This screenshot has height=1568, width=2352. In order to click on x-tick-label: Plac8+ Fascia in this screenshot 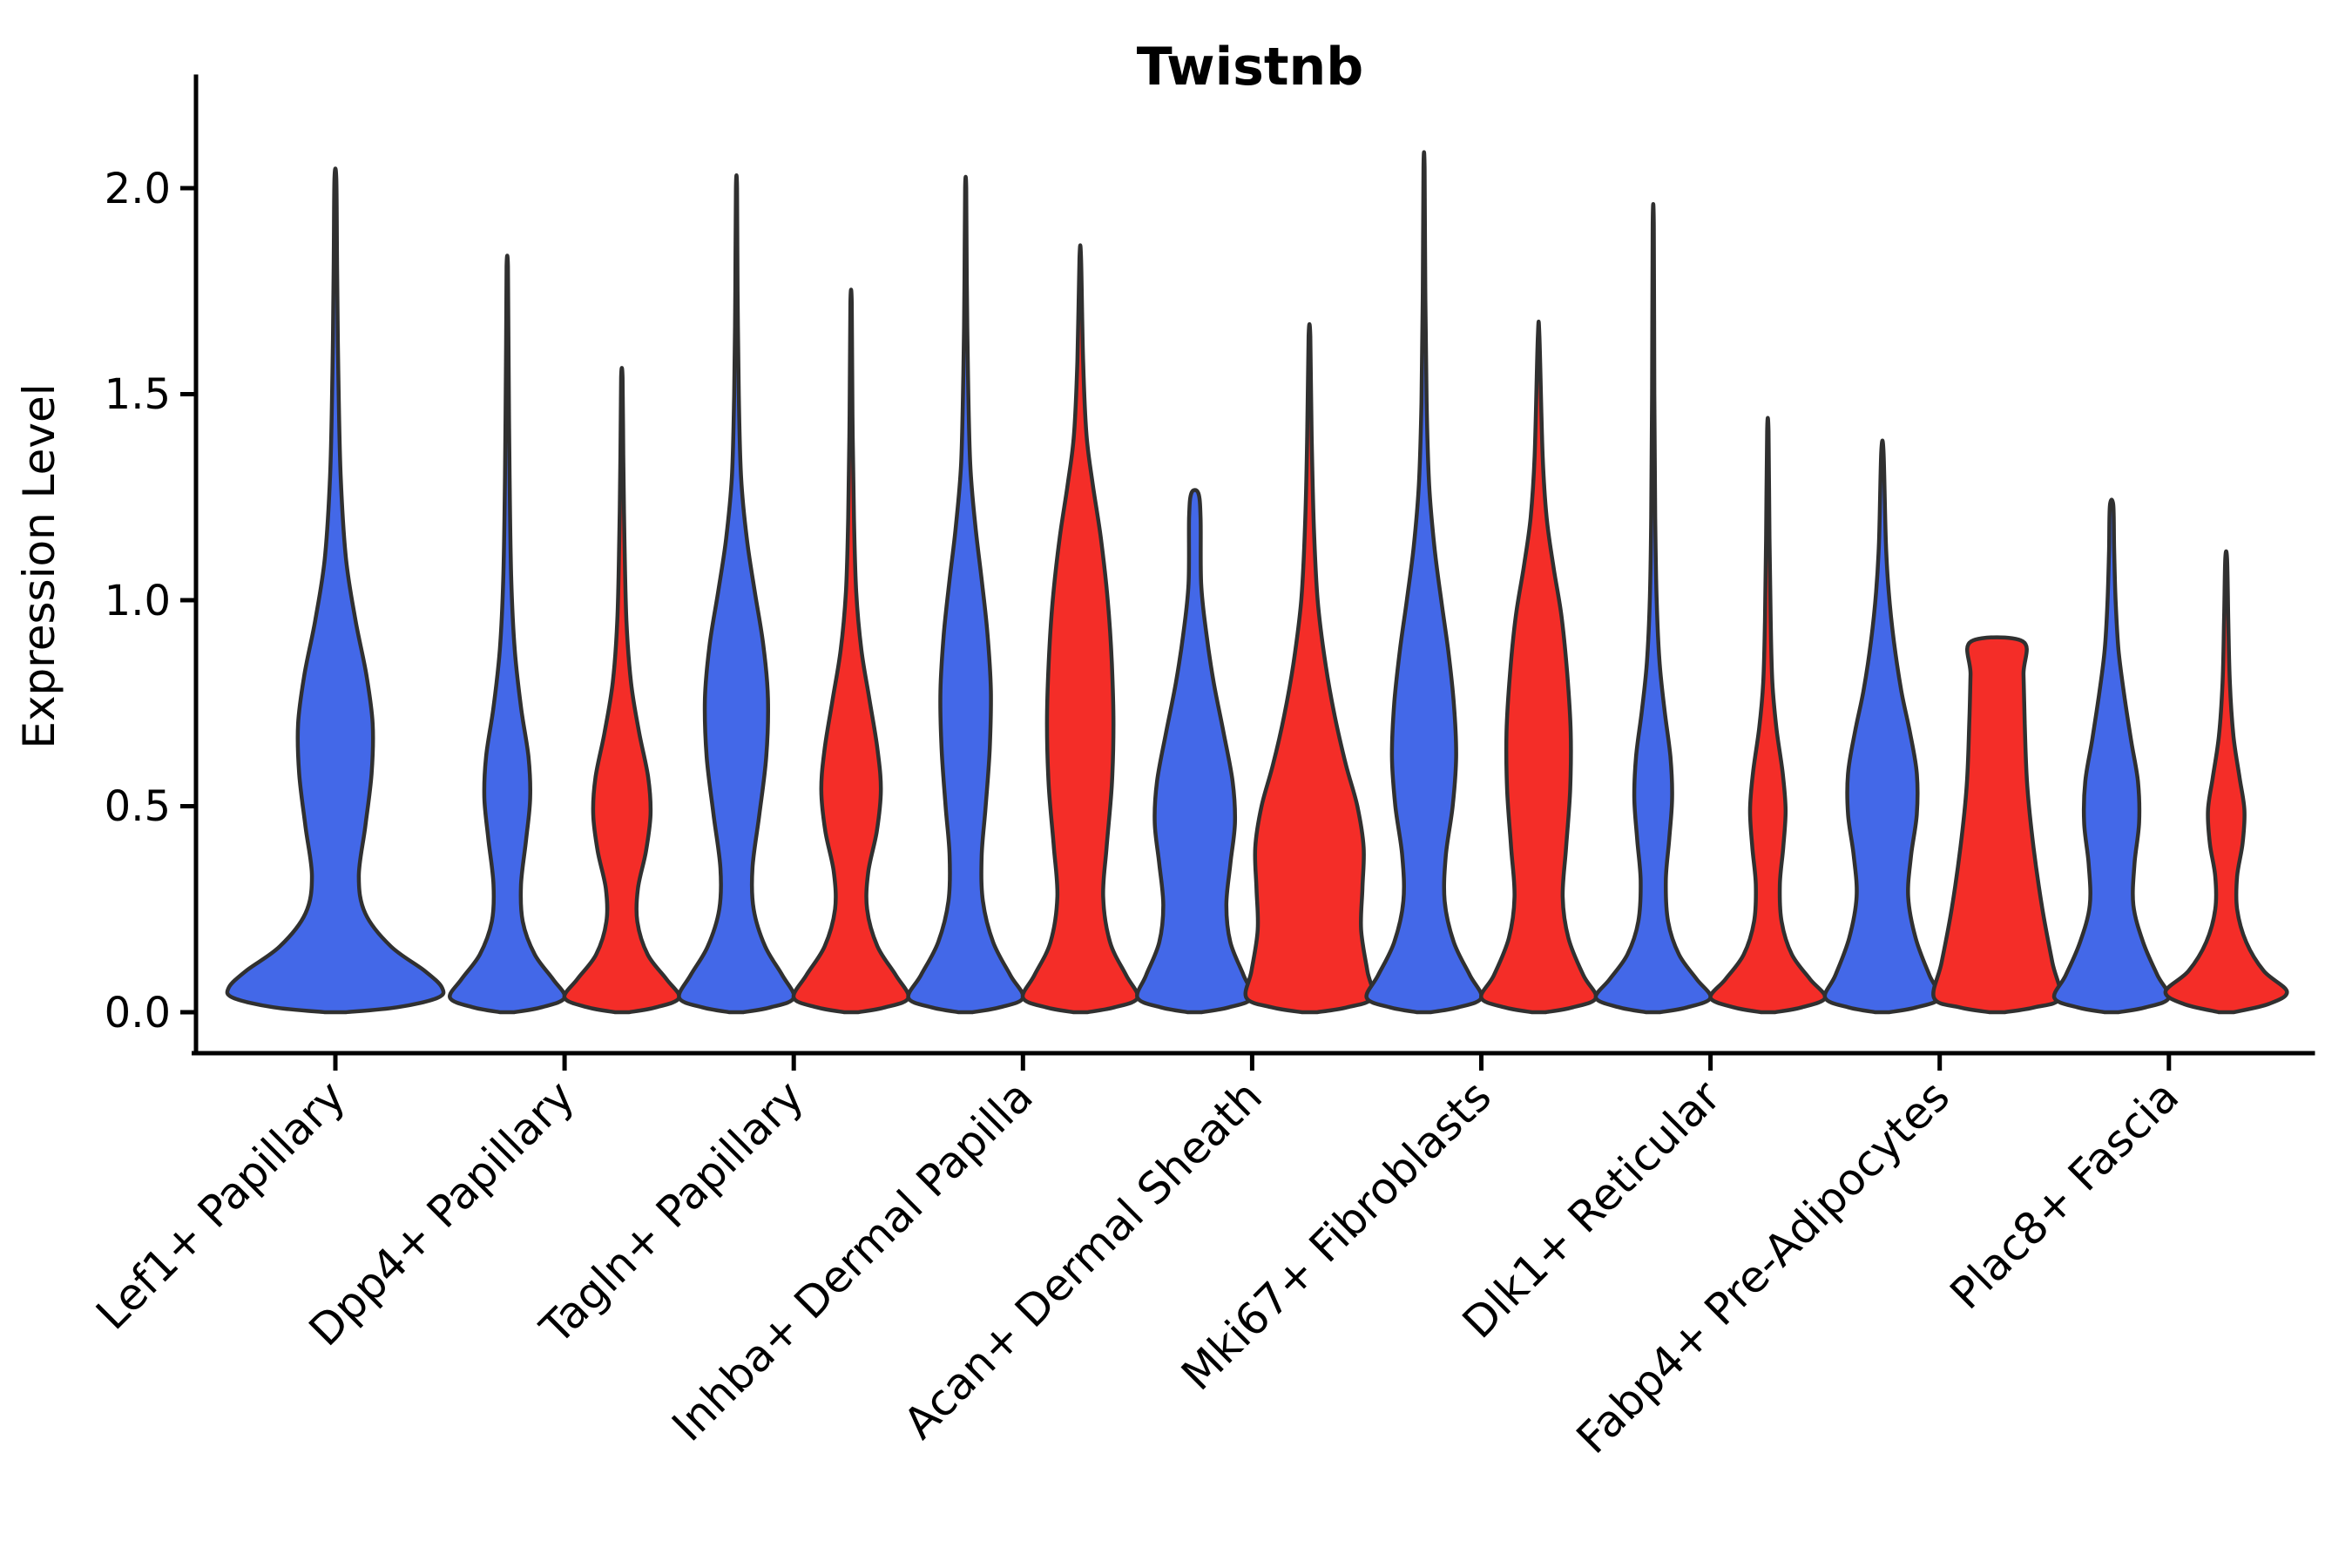, I will do `click(2065, 1195)`.